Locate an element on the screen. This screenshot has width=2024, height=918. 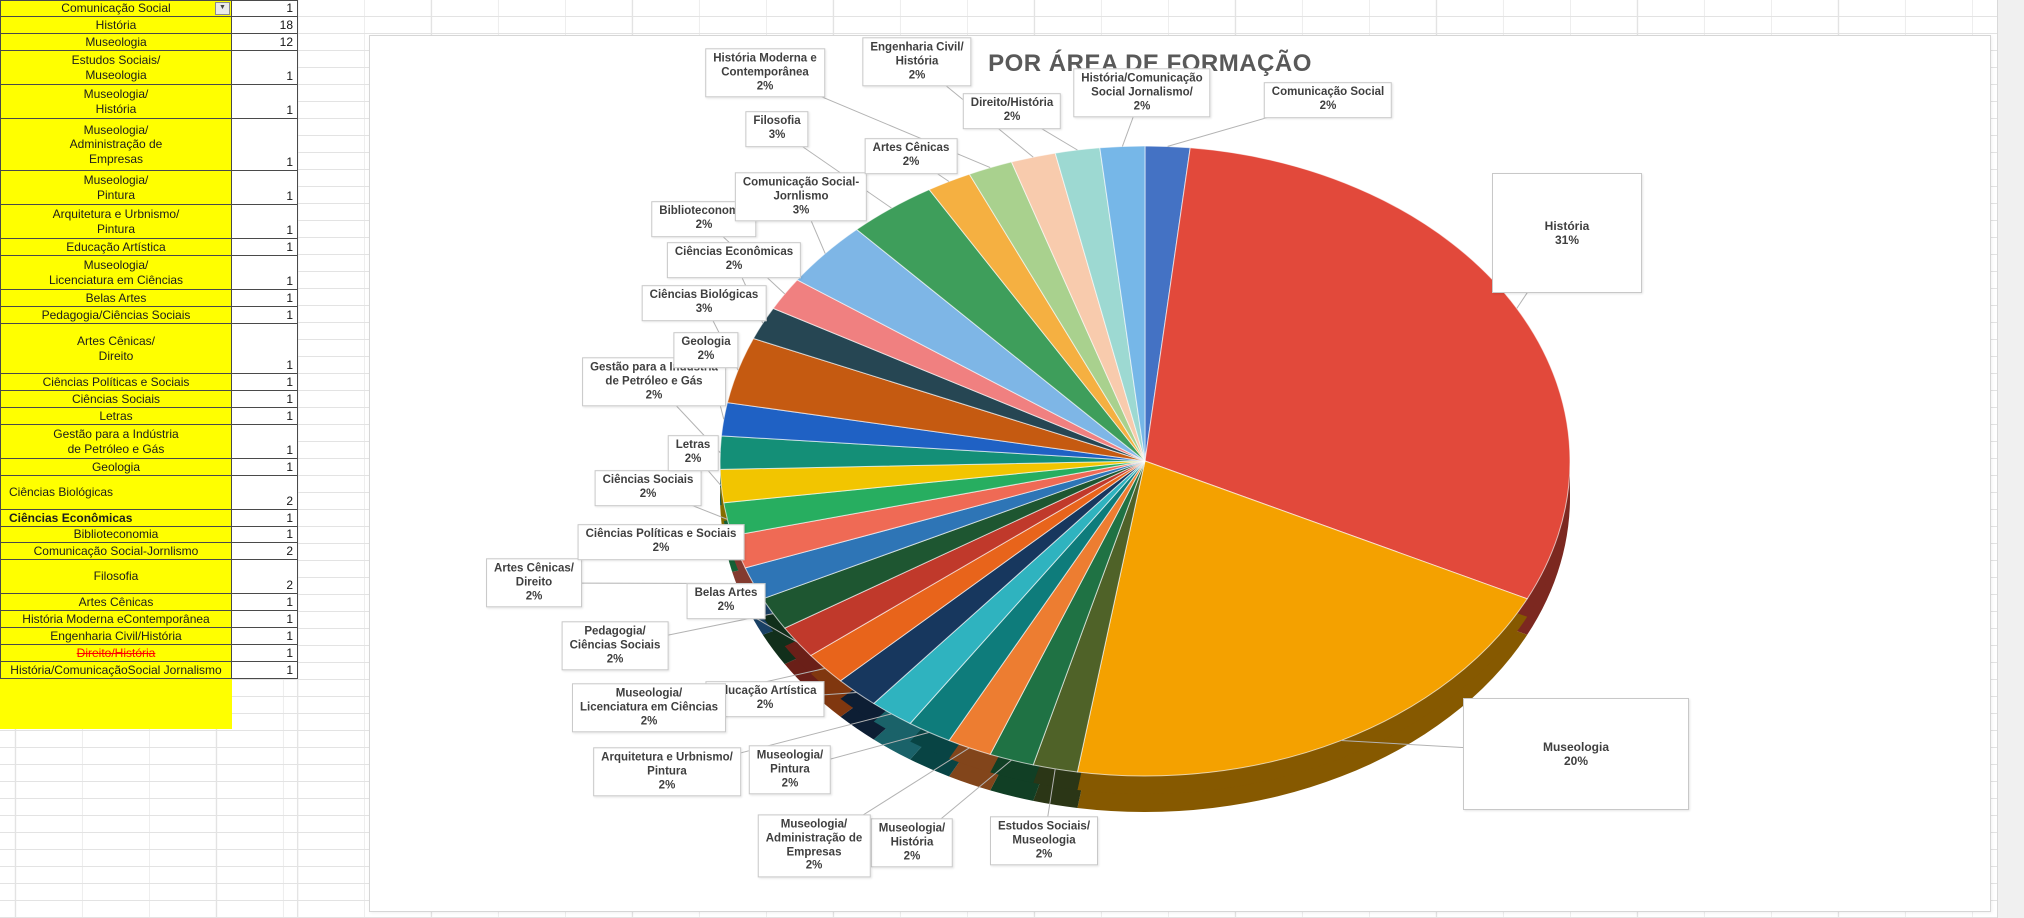
cell-area-label: Comunicação Social ▼ is located at coordinates (116, 8).